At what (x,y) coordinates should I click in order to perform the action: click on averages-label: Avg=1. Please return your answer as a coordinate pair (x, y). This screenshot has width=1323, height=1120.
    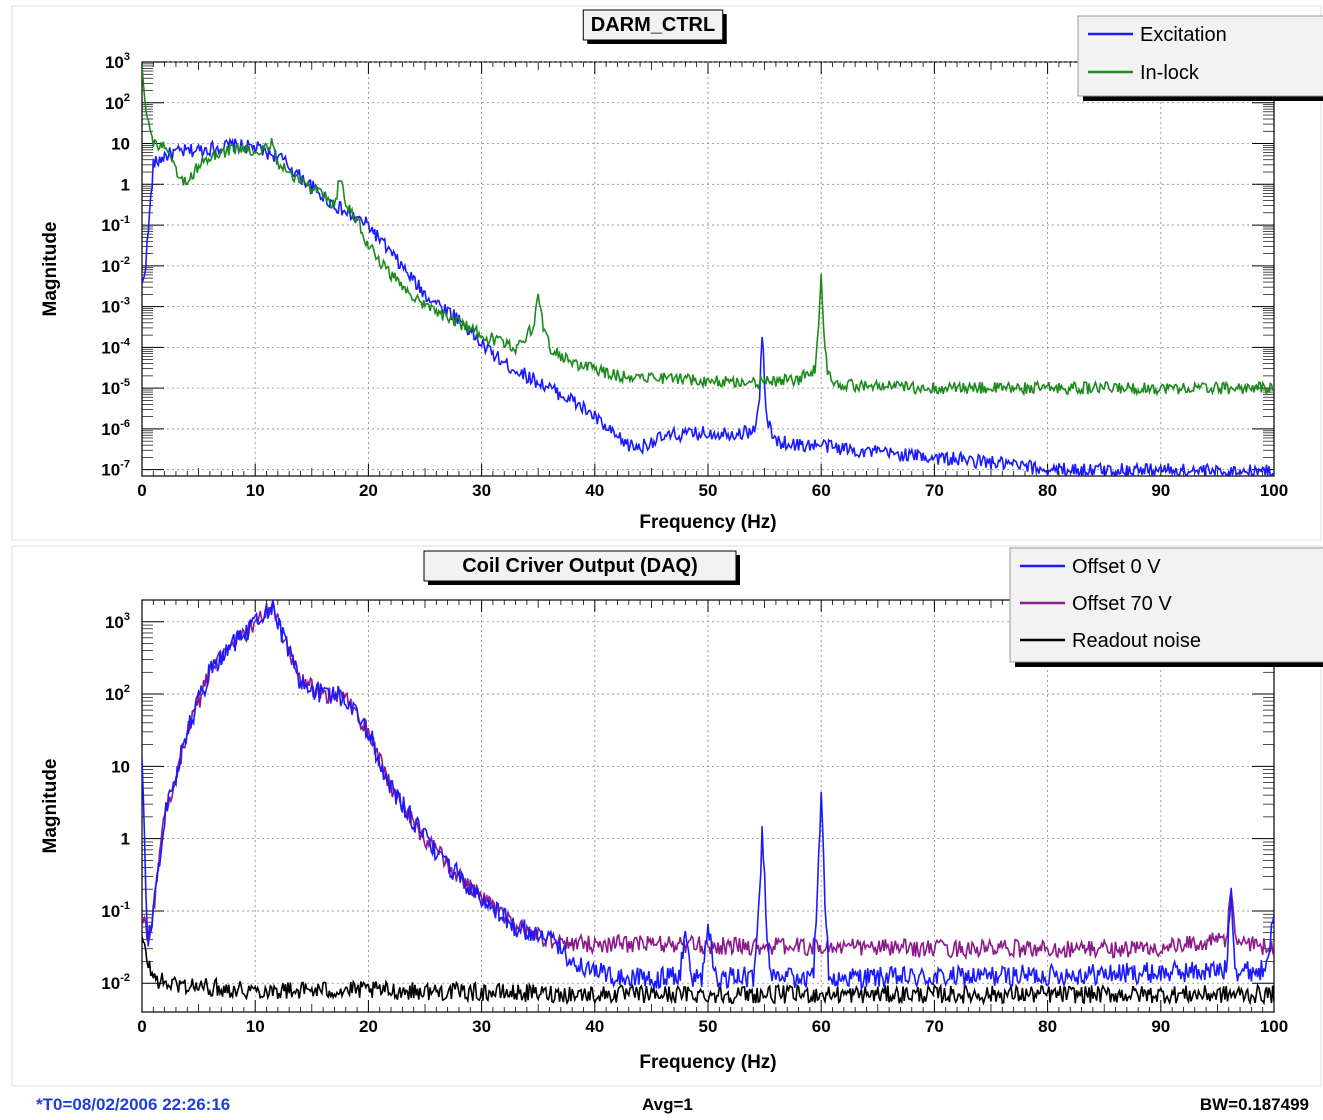
    Looking at the image, I should click on (667, 1104).